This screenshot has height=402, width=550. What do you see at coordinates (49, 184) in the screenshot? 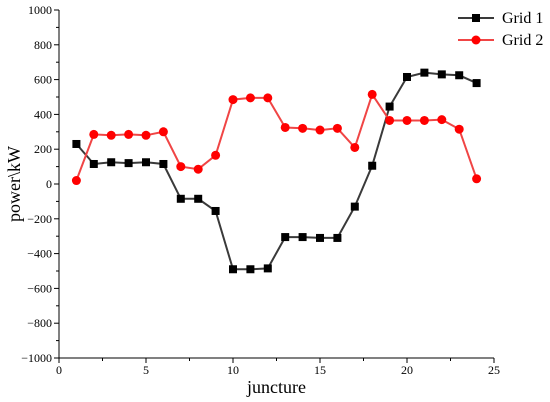
I see `y-tick-label: 0` at bounding box center [49, 184].